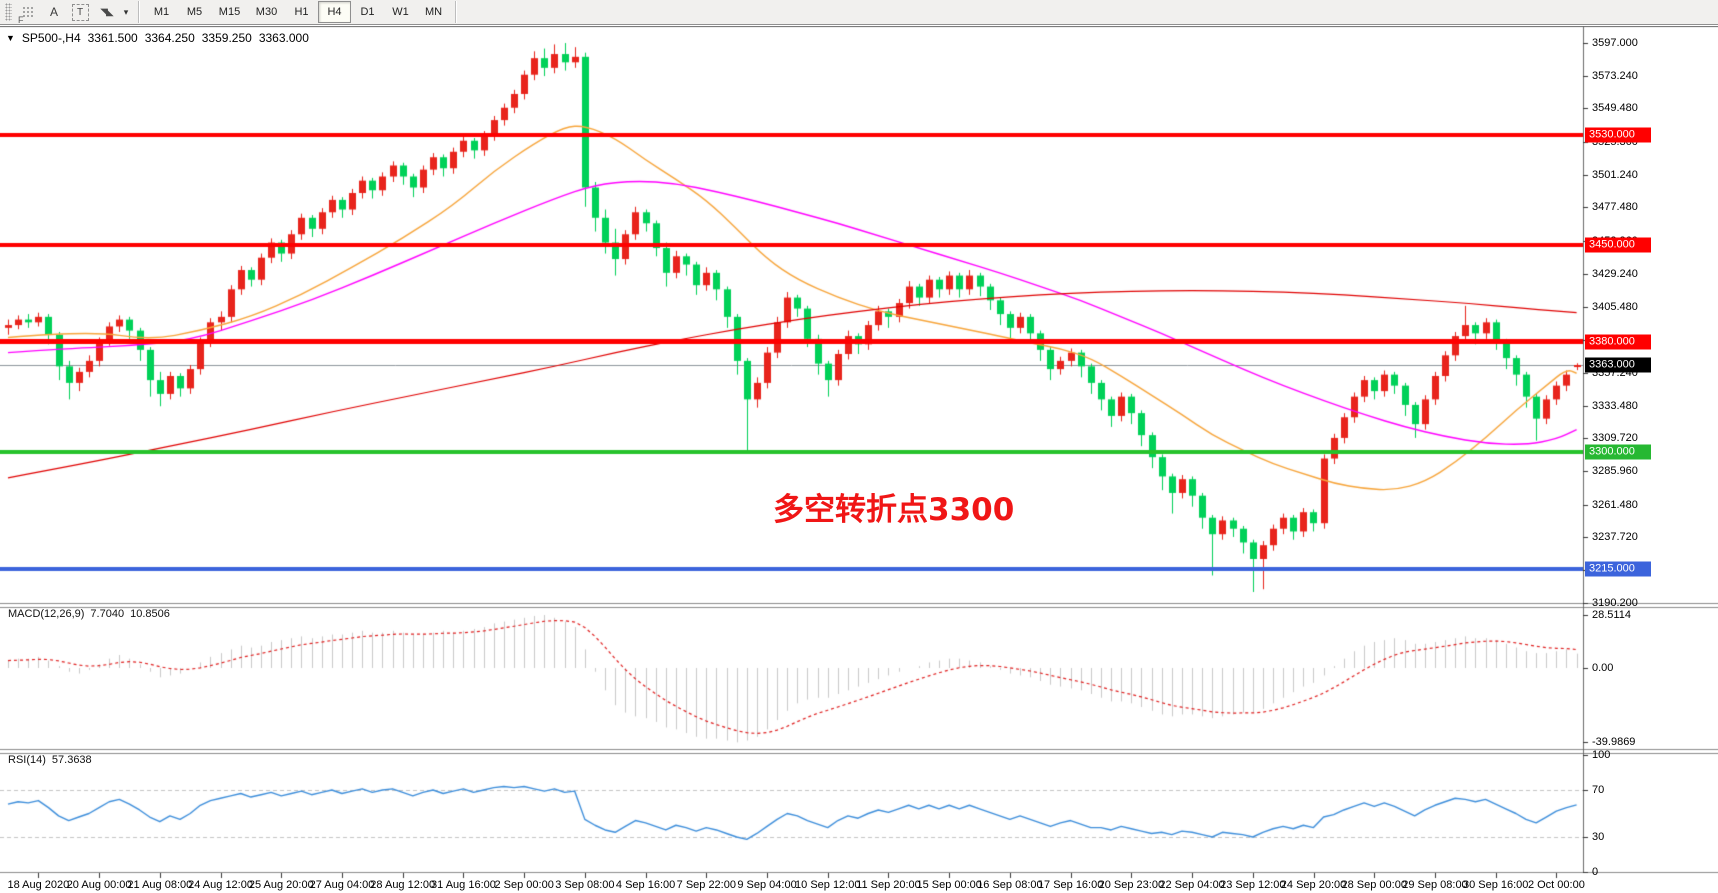  What do you see at coordinates (1598, 837) in the screenshot?
I see `rsi-axis-tick-label: 30` at bounding box center [1598, 837].